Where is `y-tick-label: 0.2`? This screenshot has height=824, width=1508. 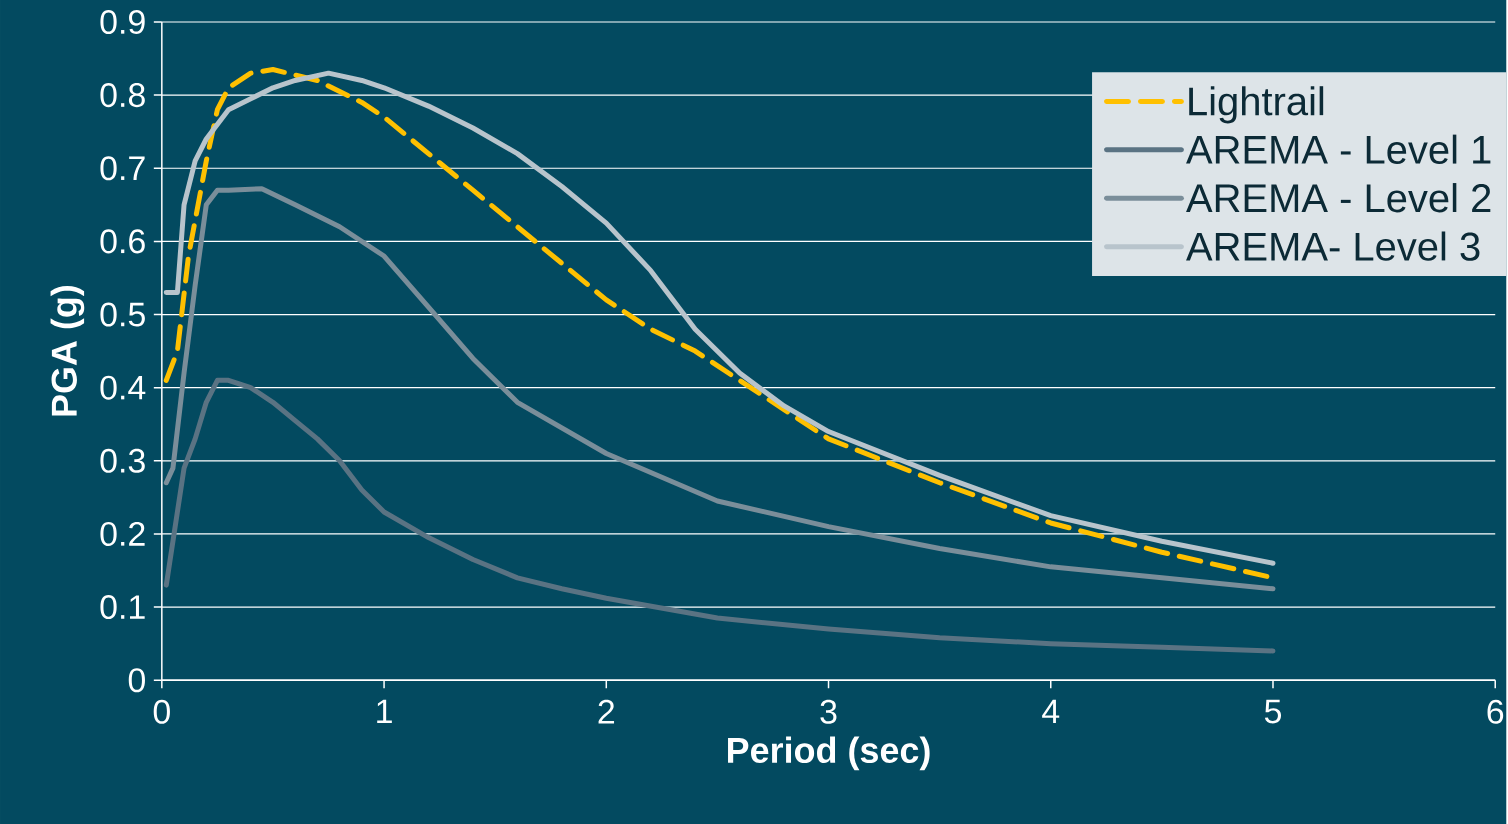 y-tick-label: 0.2 is located at coordinates (122, 533).